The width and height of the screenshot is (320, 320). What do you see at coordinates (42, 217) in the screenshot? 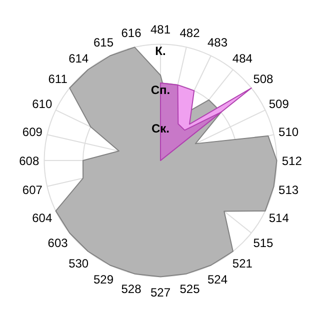
I see `spoke-label: 604` at bounding box center [42, 217].